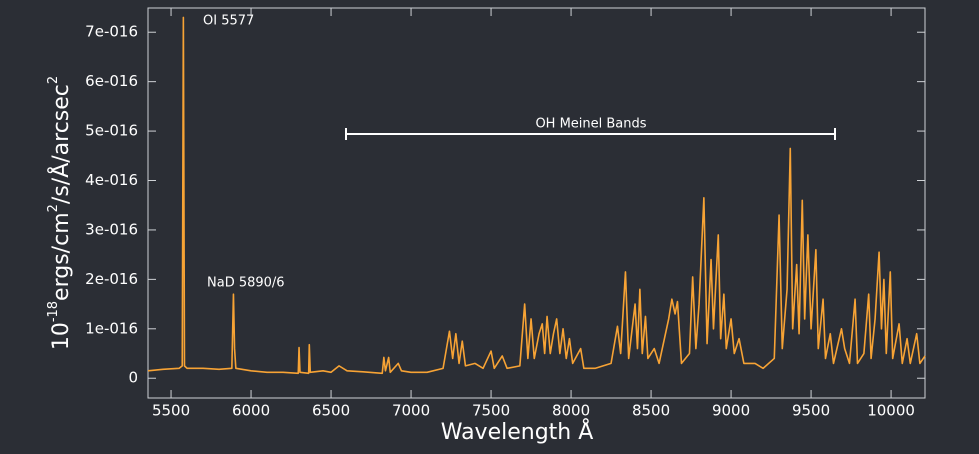 The width and height of the screenshot is (979, 454). I want to click on y-tick-label: 6e-016, so click(111, 81).